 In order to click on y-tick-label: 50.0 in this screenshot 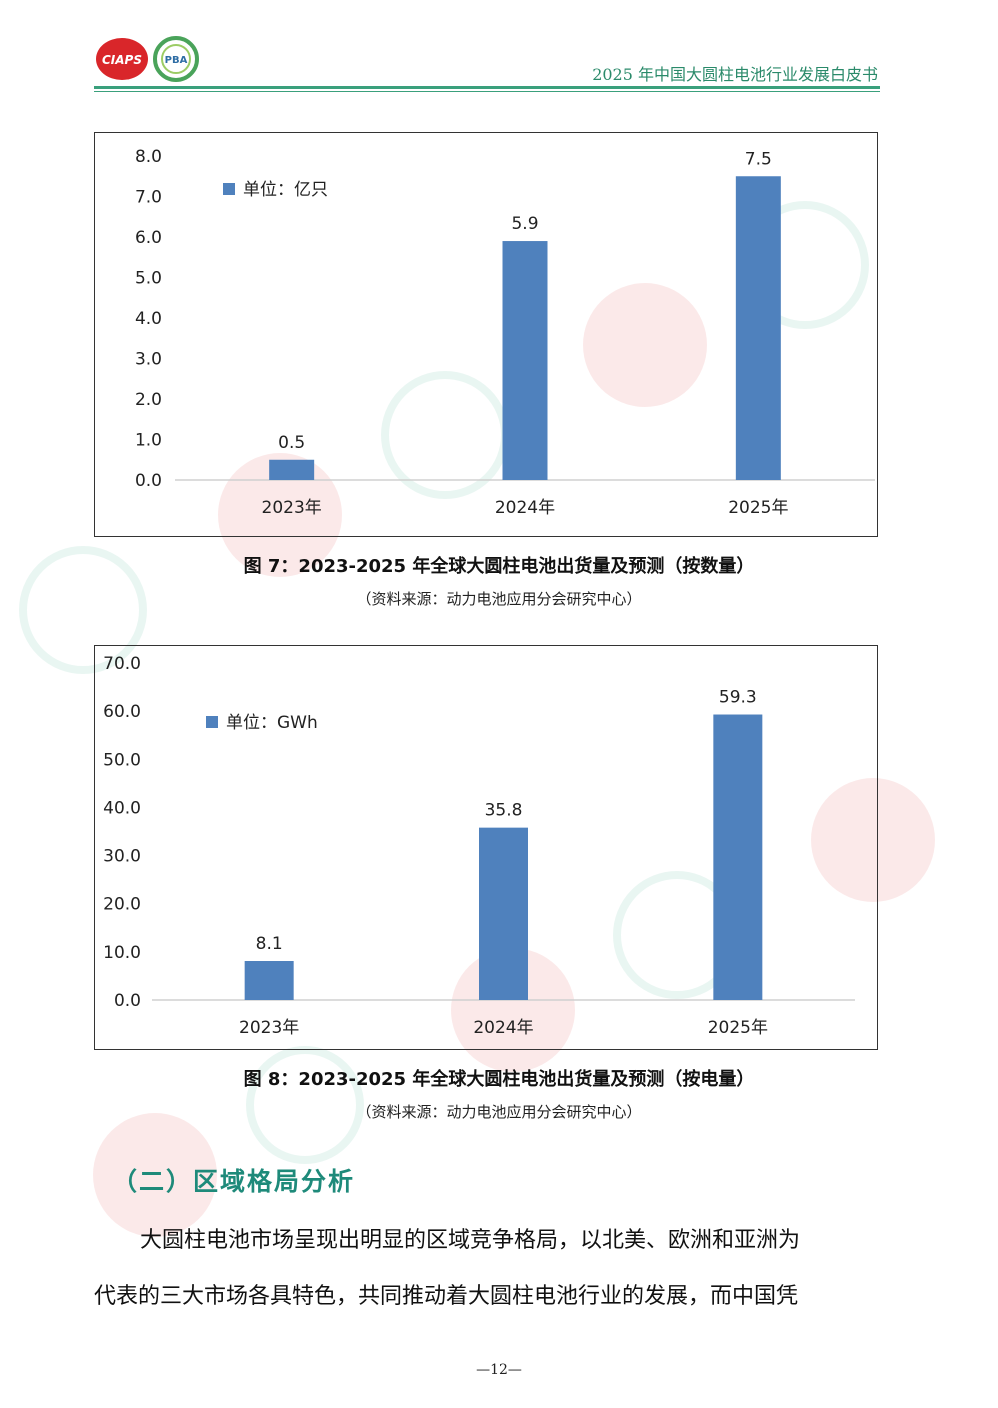, I will do `click(122, 760)`.